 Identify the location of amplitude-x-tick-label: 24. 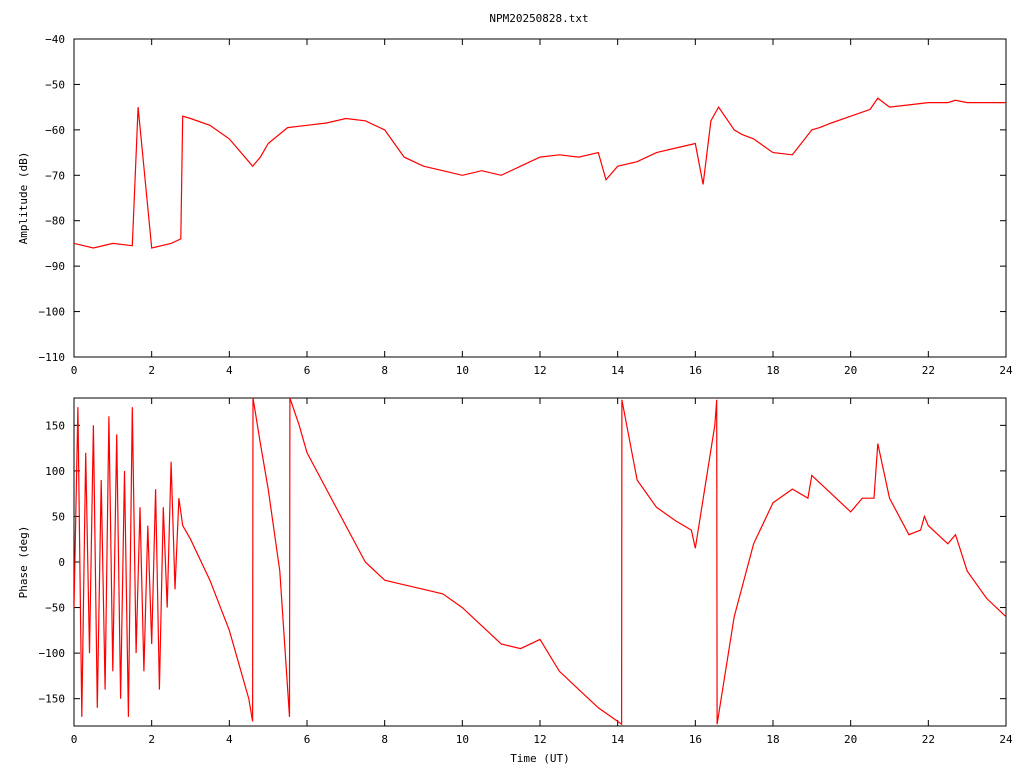
(1006, 370).